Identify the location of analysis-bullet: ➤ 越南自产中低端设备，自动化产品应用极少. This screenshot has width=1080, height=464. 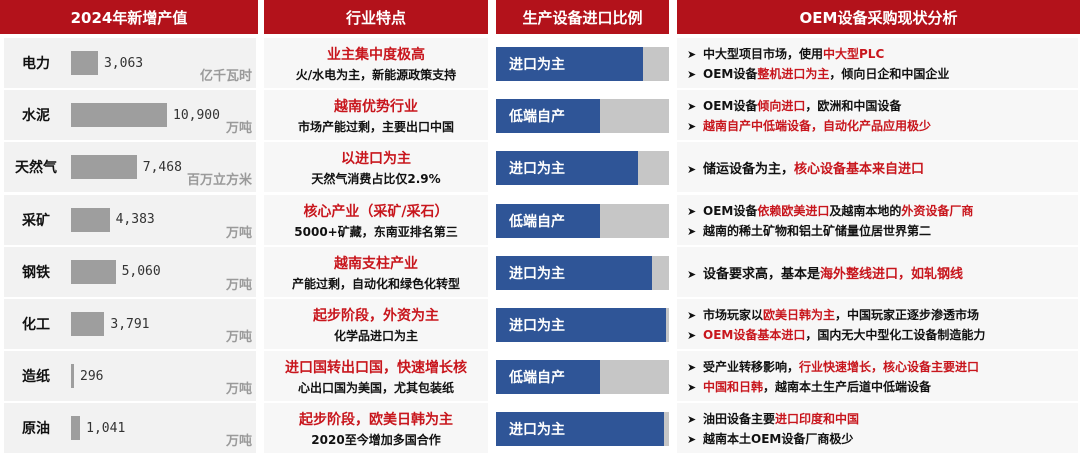
(809, 126).